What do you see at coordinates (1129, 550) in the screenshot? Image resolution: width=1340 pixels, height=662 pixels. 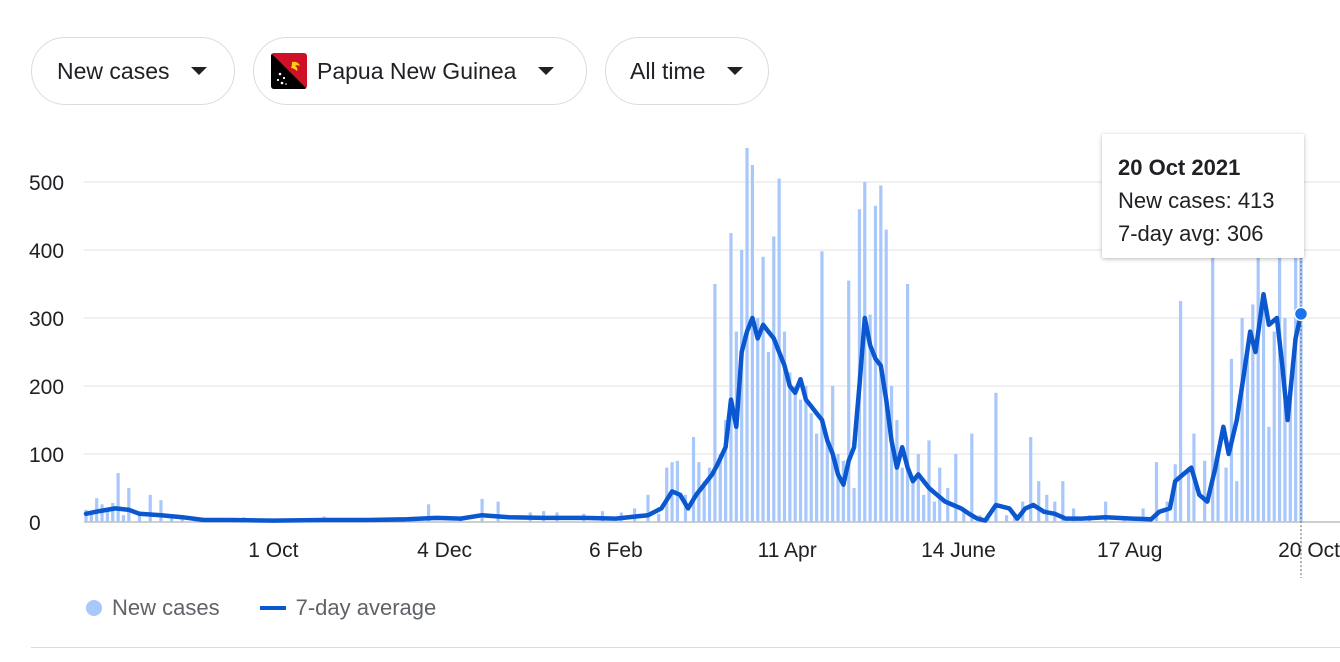 I see `x-tick-label-5: 17 Aug` at bounding box center [1129, 550].